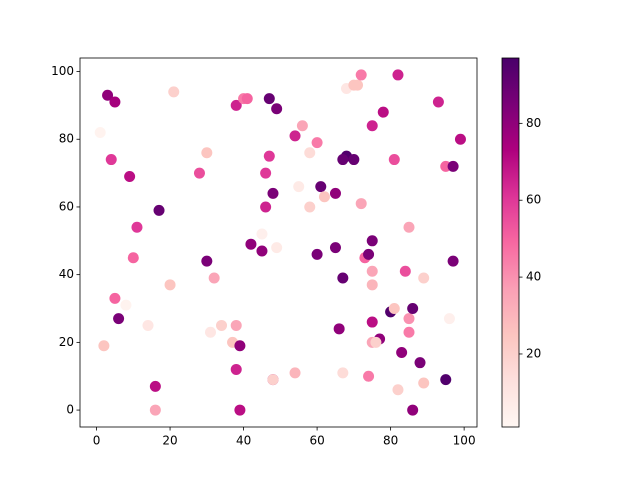 The height and width of the screenshot is (480, 640). I want to click on colorbar-tick-label: 80, so click(533, 123).